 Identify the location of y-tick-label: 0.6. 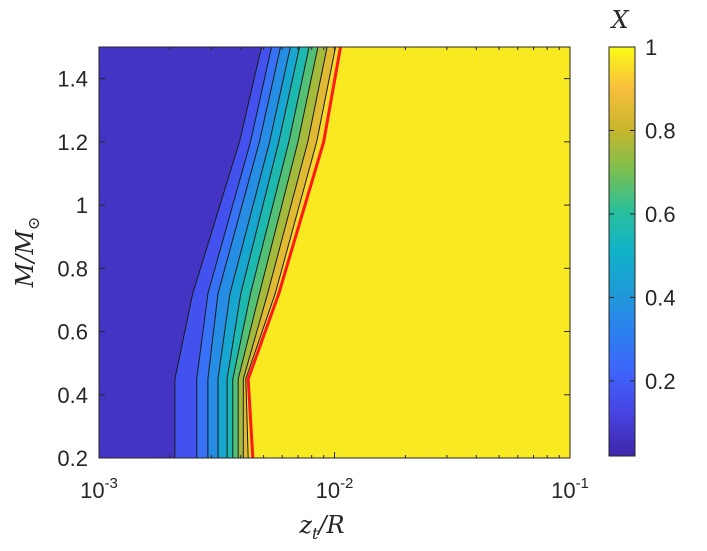
(72, 332).